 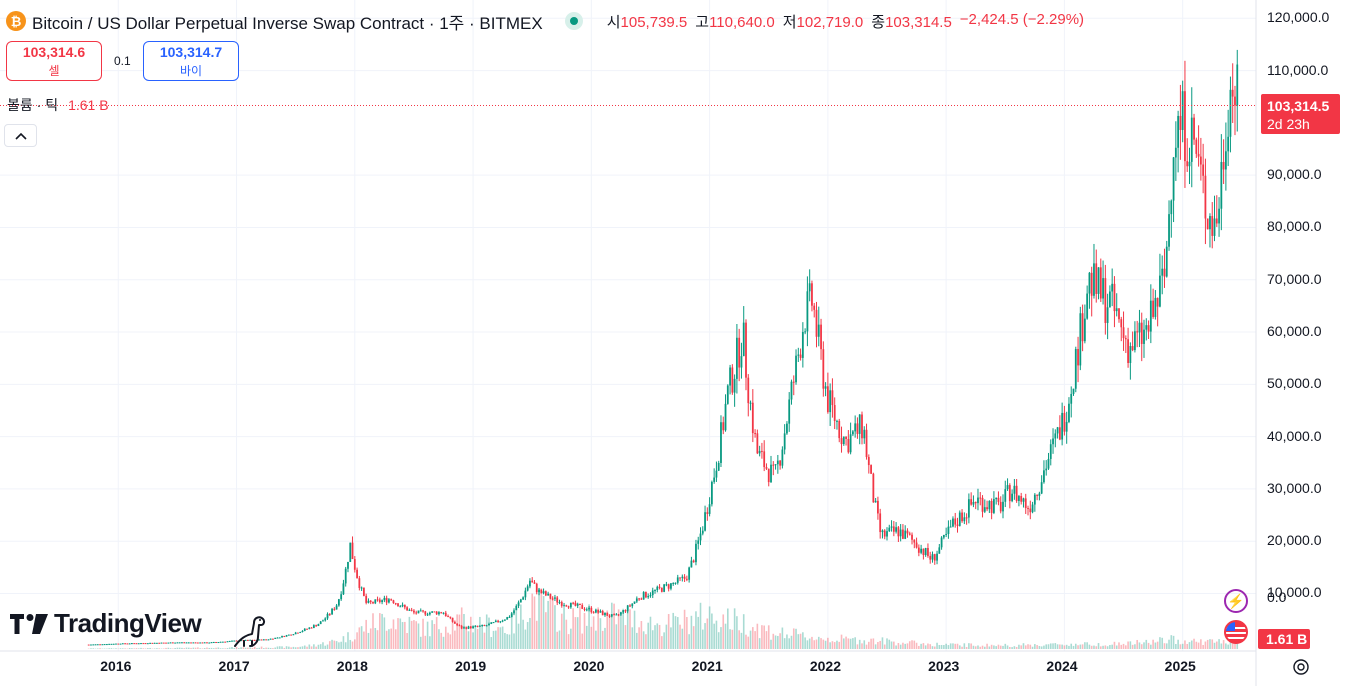 What do you see at coordinates (573, 21) in the screenshot?
I see `market-status-icon` at bounding box center [573, 21].